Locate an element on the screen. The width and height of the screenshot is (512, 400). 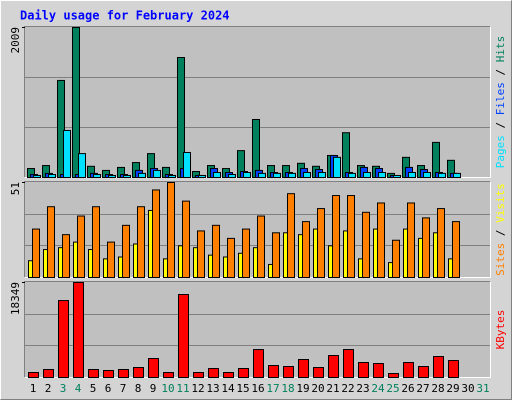
x-tick-label: 18 is located at coordinates (287, 388).